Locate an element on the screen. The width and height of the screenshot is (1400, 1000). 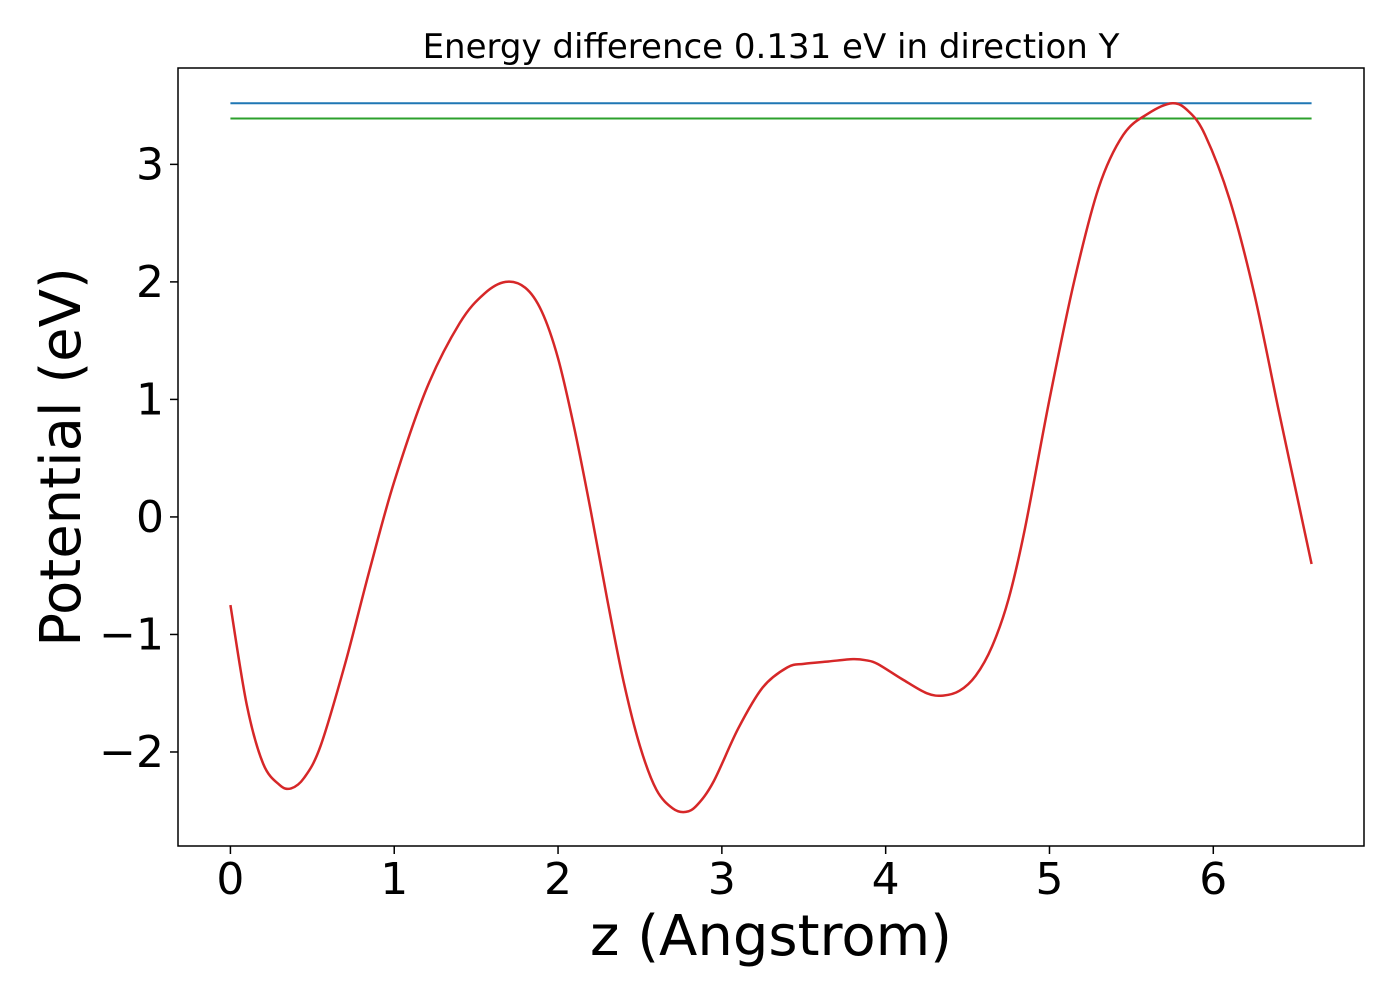
y-tick-label: 1 is located at coordinates (150, 399).